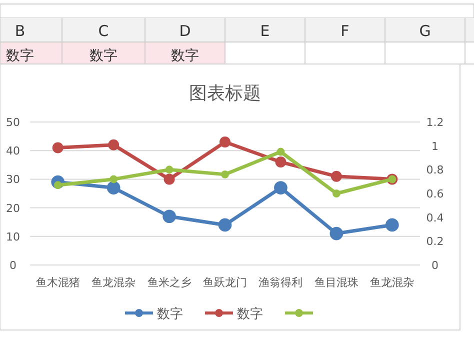  I want to click on text: F, so click(345, 31).